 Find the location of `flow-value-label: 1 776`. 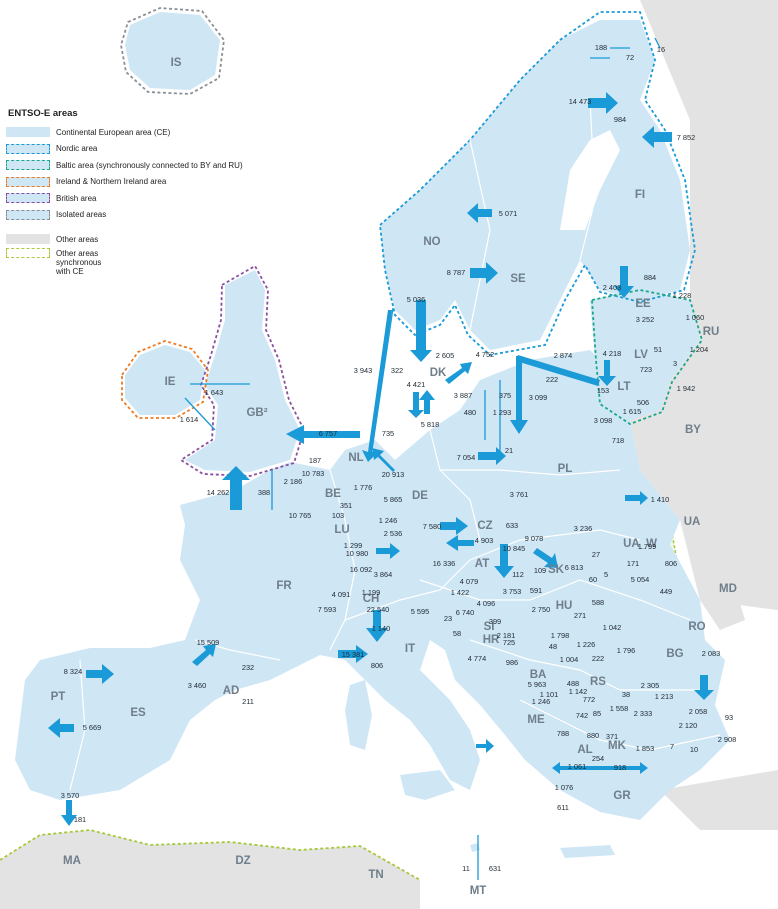

flow-value-label: 1 776 is located at coordinates (363, 487).